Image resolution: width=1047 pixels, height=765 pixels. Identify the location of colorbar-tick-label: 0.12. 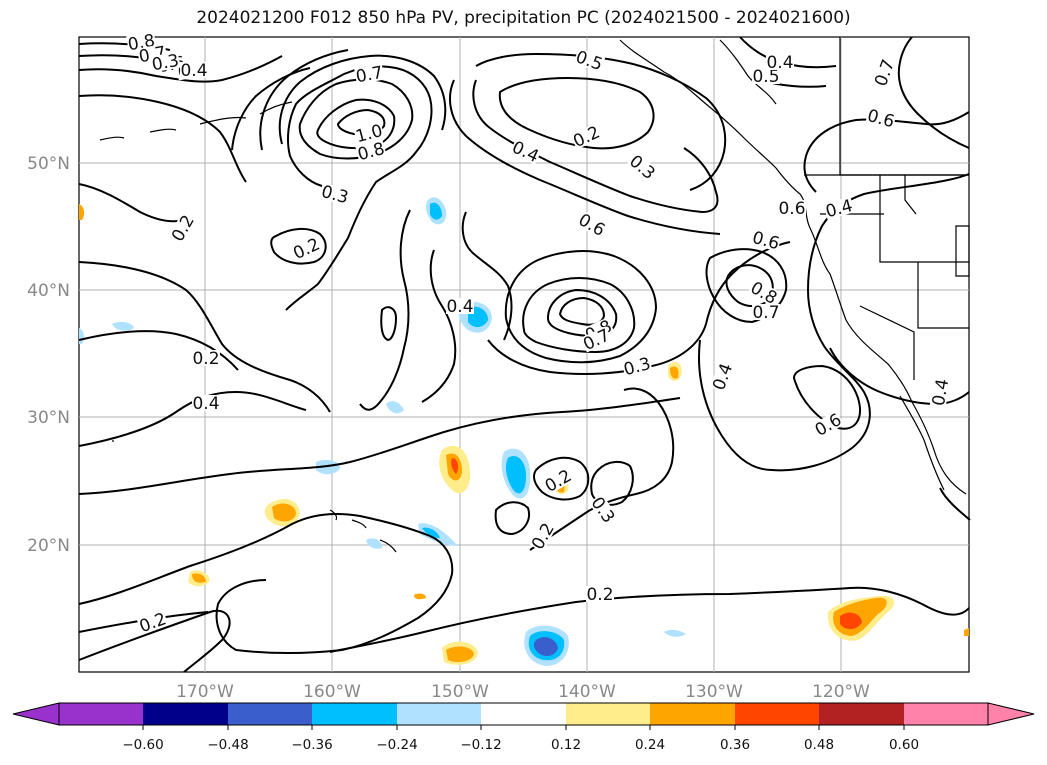
(566, 745).